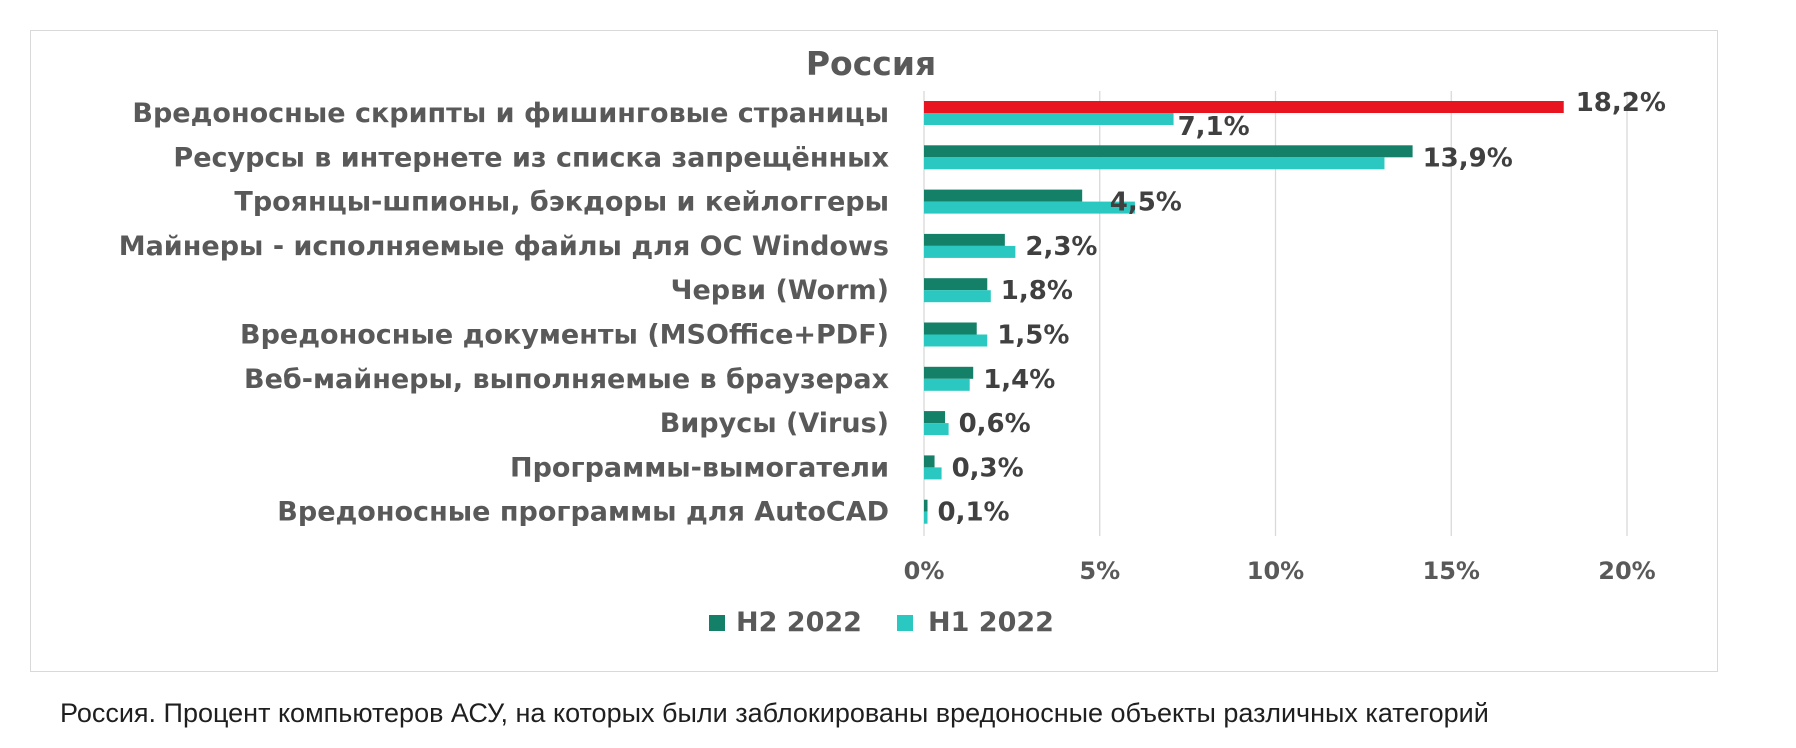  I want to click on legend-label-h2-2022: H2 2022, so click(799, 622).